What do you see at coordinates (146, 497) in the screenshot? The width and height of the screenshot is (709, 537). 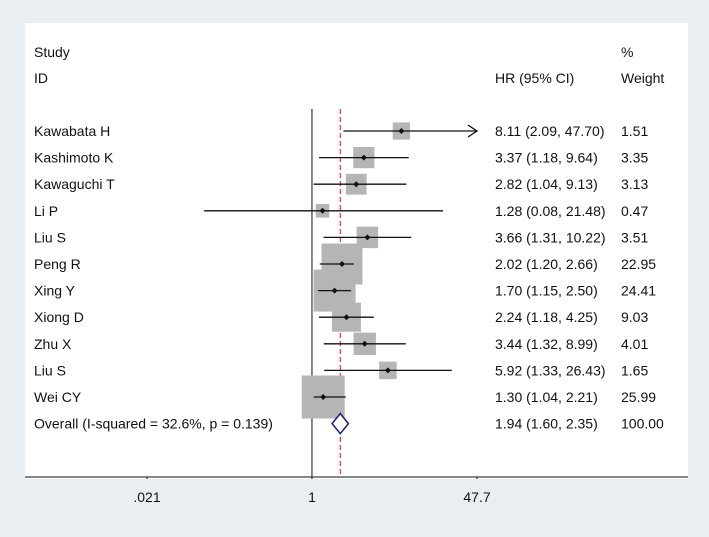 I see `x-tick-label: .021` at bounding box center [146, 497].